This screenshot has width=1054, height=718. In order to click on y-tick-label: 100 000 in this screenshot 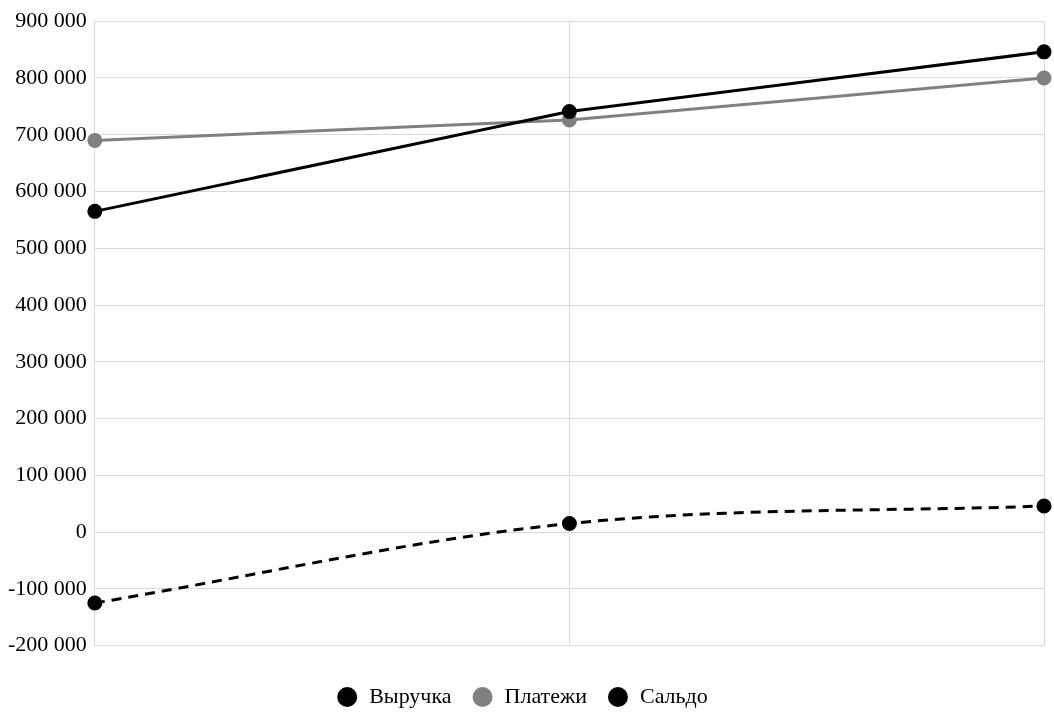, I will do `click(51, 474)`.